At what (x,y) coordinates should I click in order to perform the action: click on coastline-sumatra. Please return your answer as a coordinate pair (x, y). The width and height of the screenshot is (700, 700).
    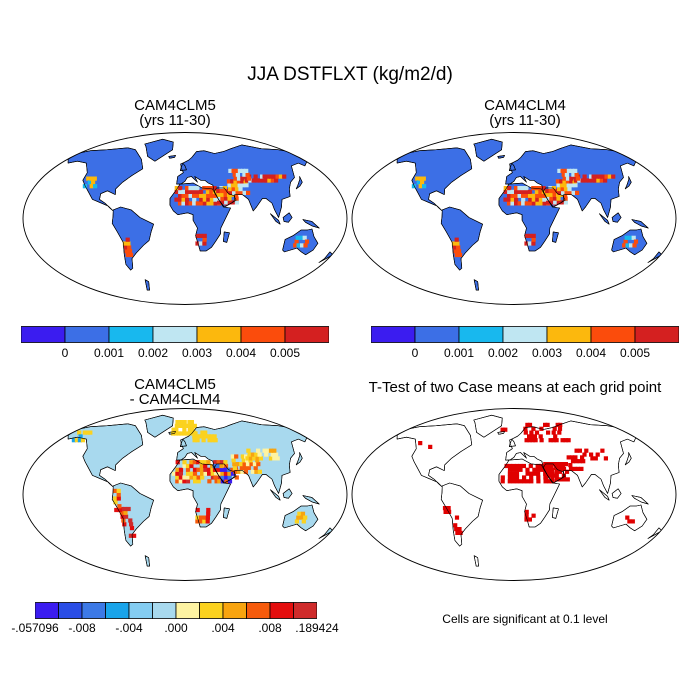
    Looking at the image, I should click on (275, 219).